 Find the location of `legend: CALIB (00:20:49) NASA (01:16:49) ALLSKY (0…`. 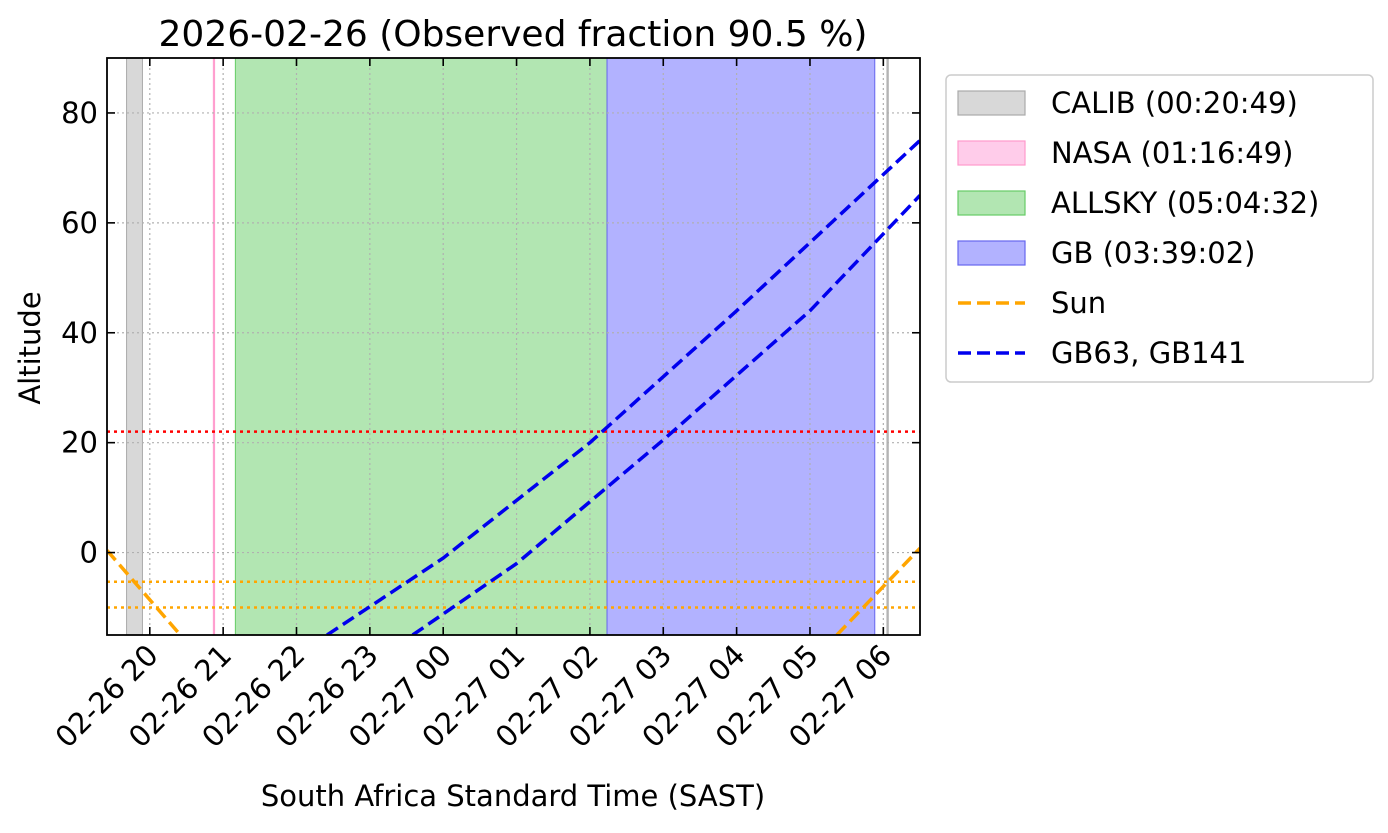

legend: CALIB (00:20:49) NASA (01:16:49) ALLSKY (0… is located at coordinates (1159, 228).